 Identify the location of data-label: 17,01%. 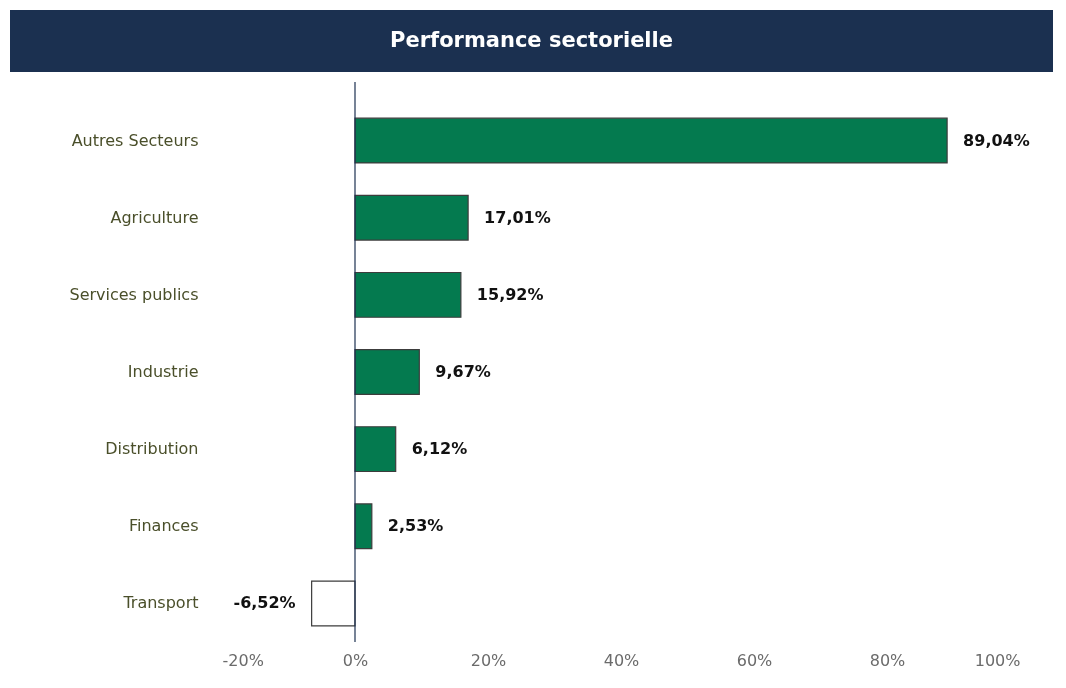
(517, 217).